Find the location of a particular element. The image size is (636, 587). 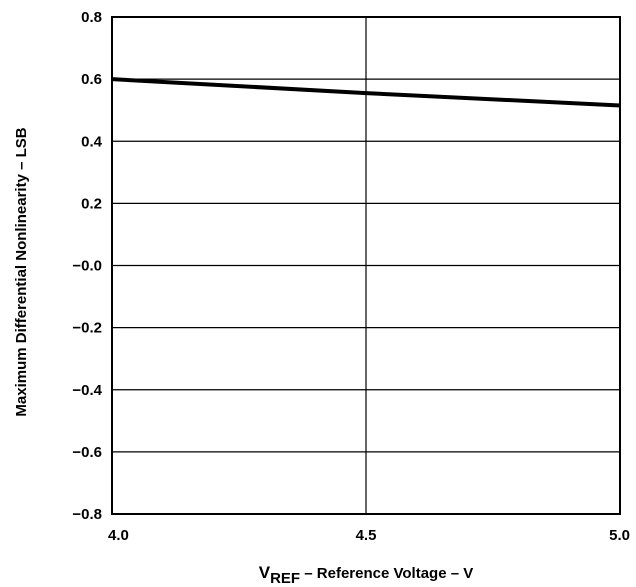

x-axis-title-suffix: – Reference Voltage – V is located at coordinates (386, 573).